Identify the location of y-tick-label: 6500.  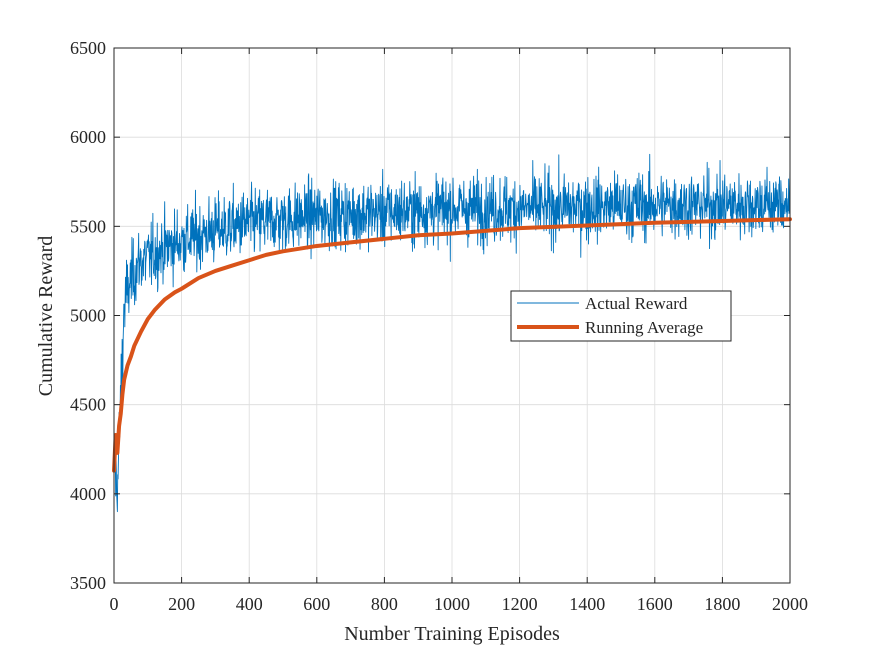
(88, 48).